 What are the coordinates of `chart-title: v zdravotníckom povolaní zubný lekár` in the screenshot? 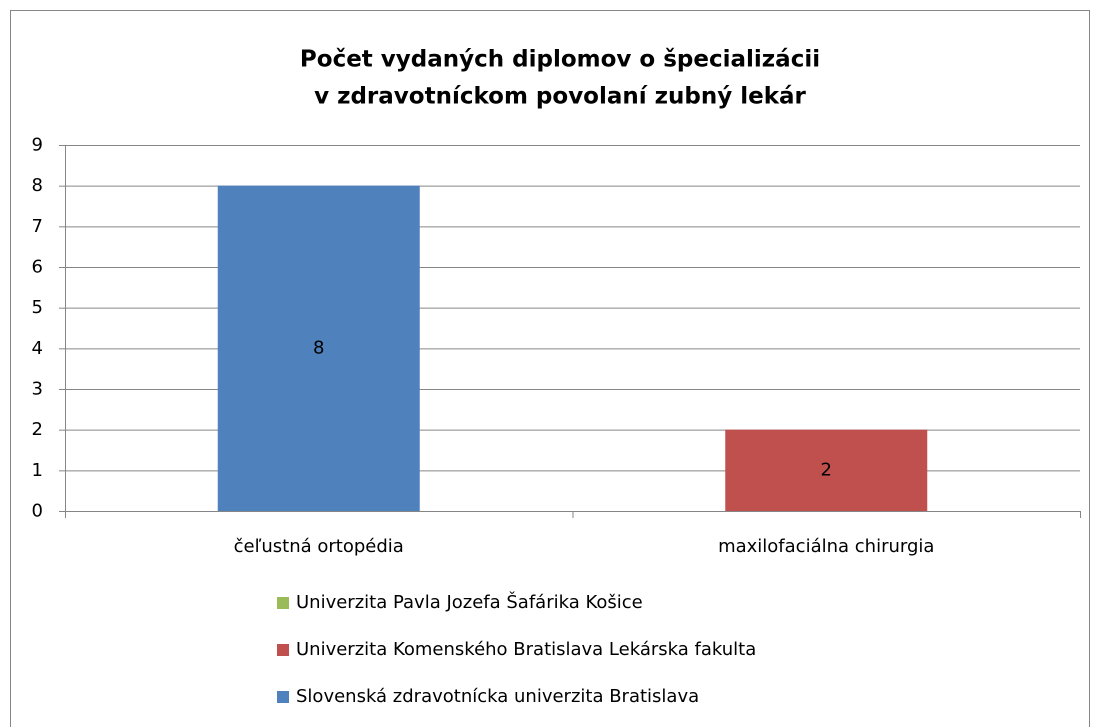 It's located at (560, 97).